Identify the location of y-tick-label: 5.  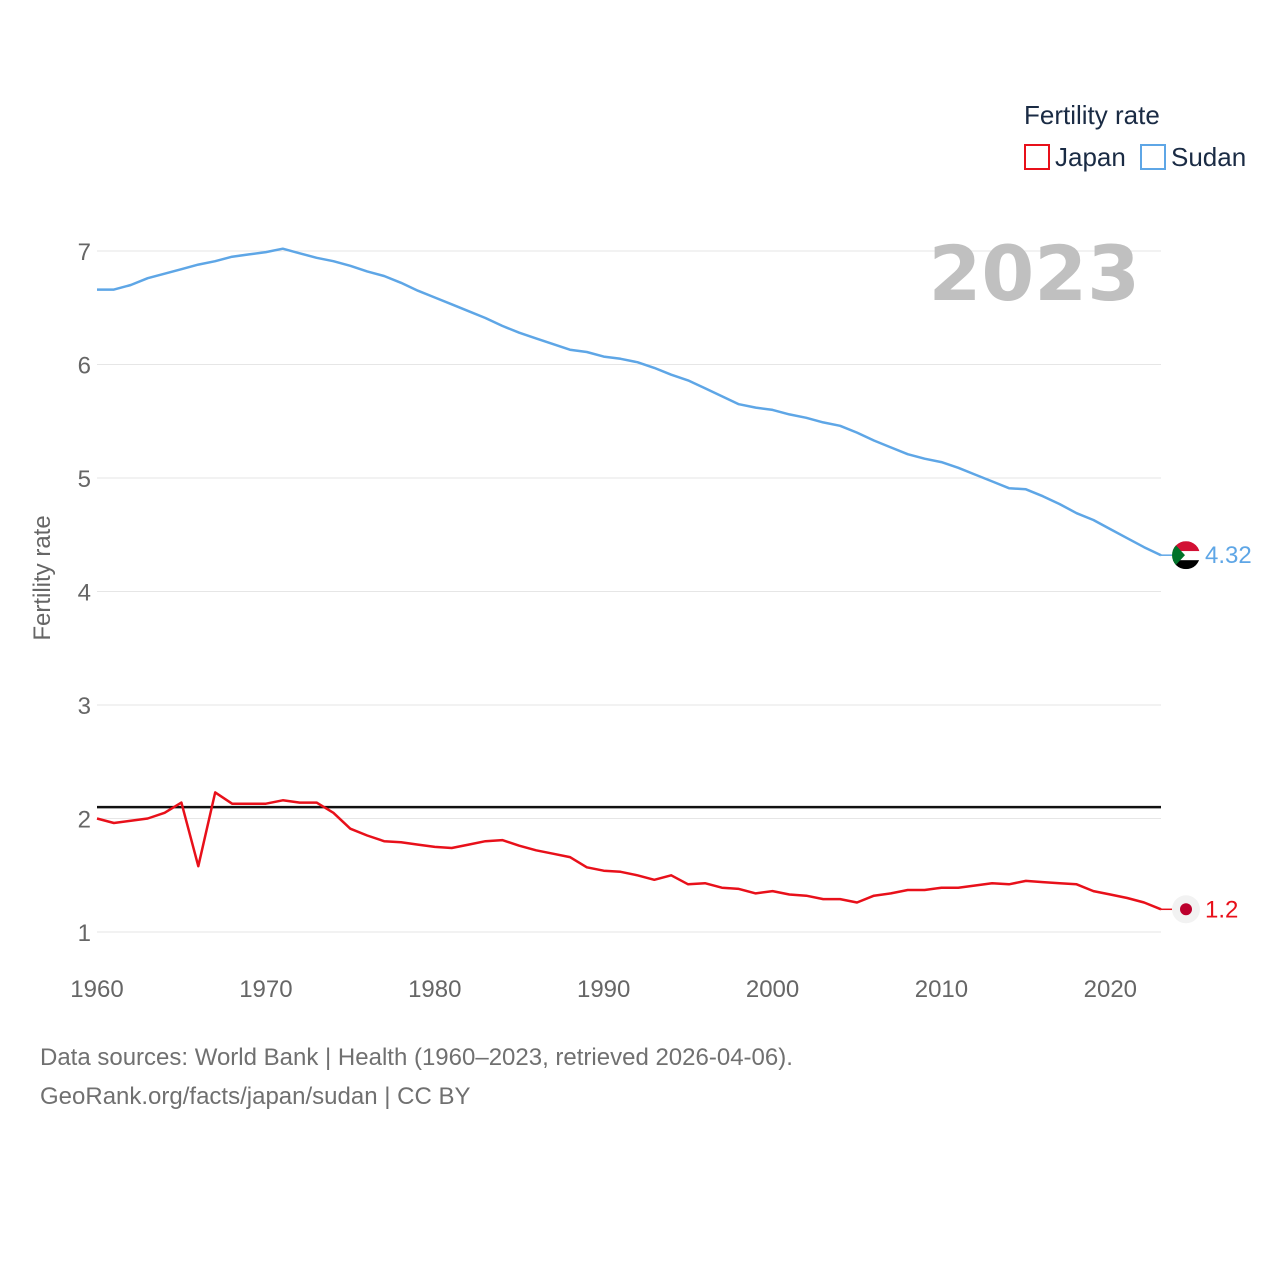
(84, 479).